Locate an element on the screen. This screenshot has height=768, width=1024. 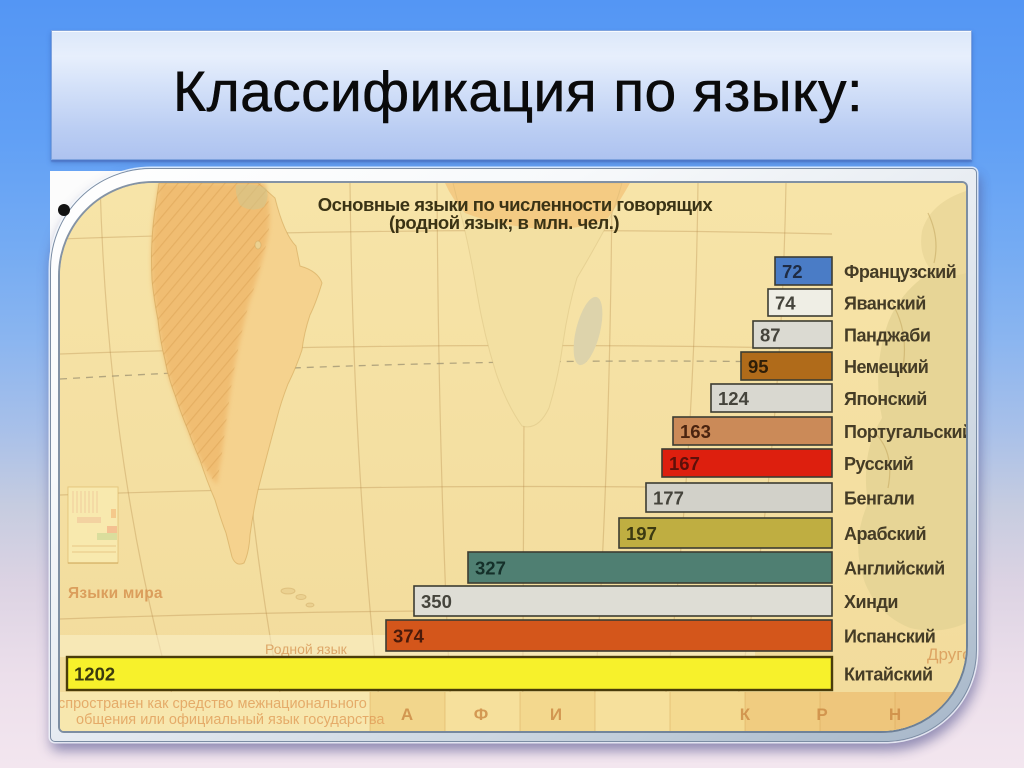
svg-text: (родной язык; в млн. чел.) is located at coordinates (504, 222).